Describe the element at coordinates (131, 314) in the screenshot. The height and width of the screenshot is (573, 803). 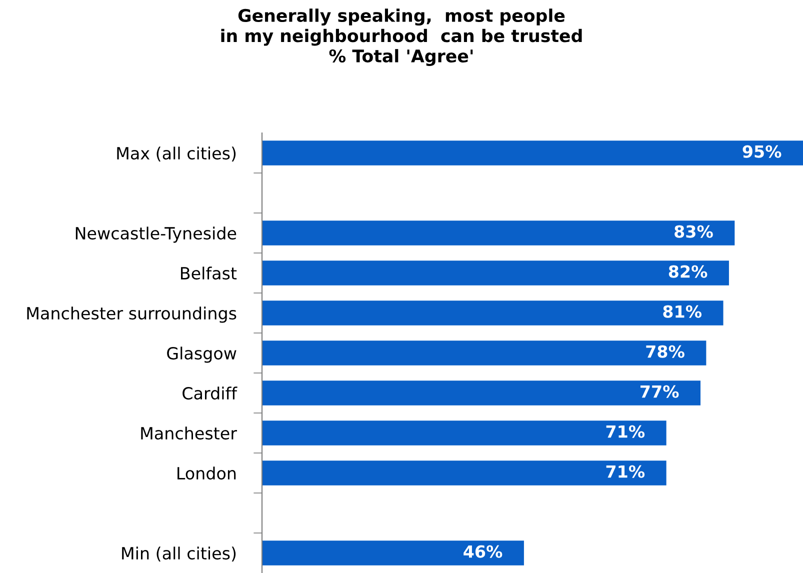
I see `y-tick-label: Manchester surroundings` at that location.